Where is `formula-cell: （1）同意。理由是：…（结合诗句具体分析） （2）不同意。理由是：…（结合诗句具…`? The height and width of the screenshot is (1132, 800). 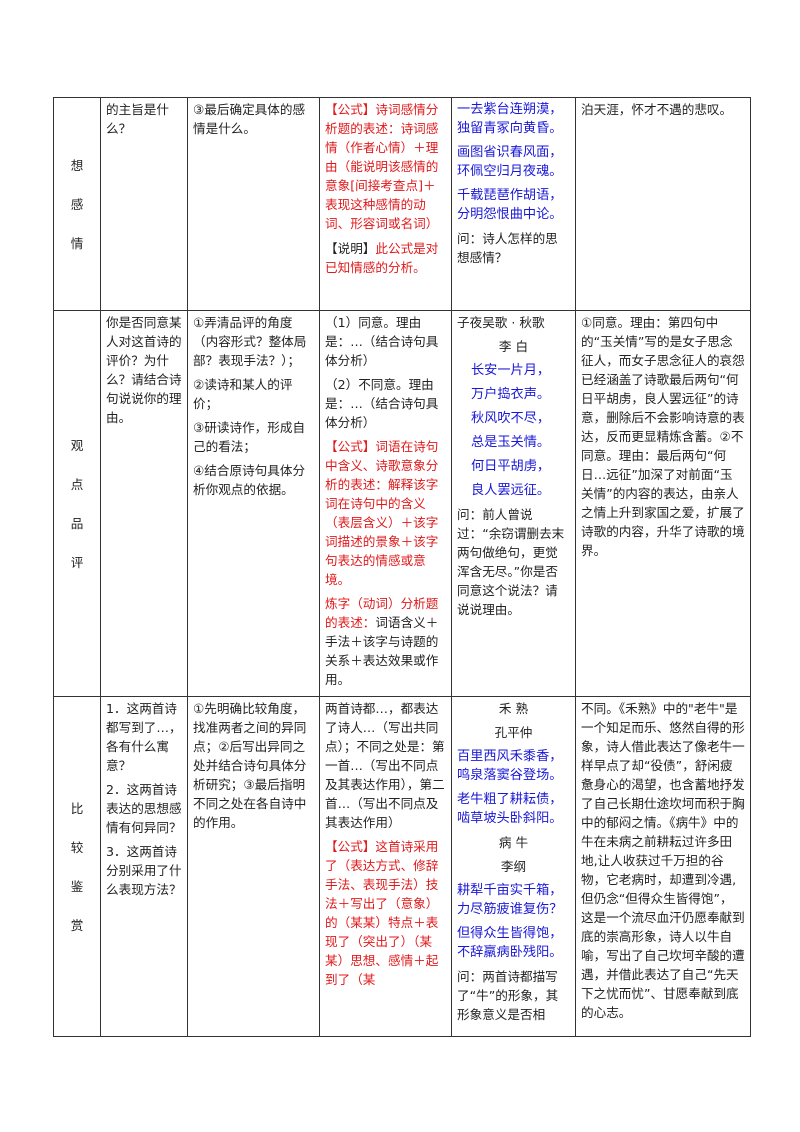
formula-cell: （1）同意。理由是：…（结合诗句具体分析） （2）不同意。理由是：…（结合诗句具… is located at coordinates (385, 503).